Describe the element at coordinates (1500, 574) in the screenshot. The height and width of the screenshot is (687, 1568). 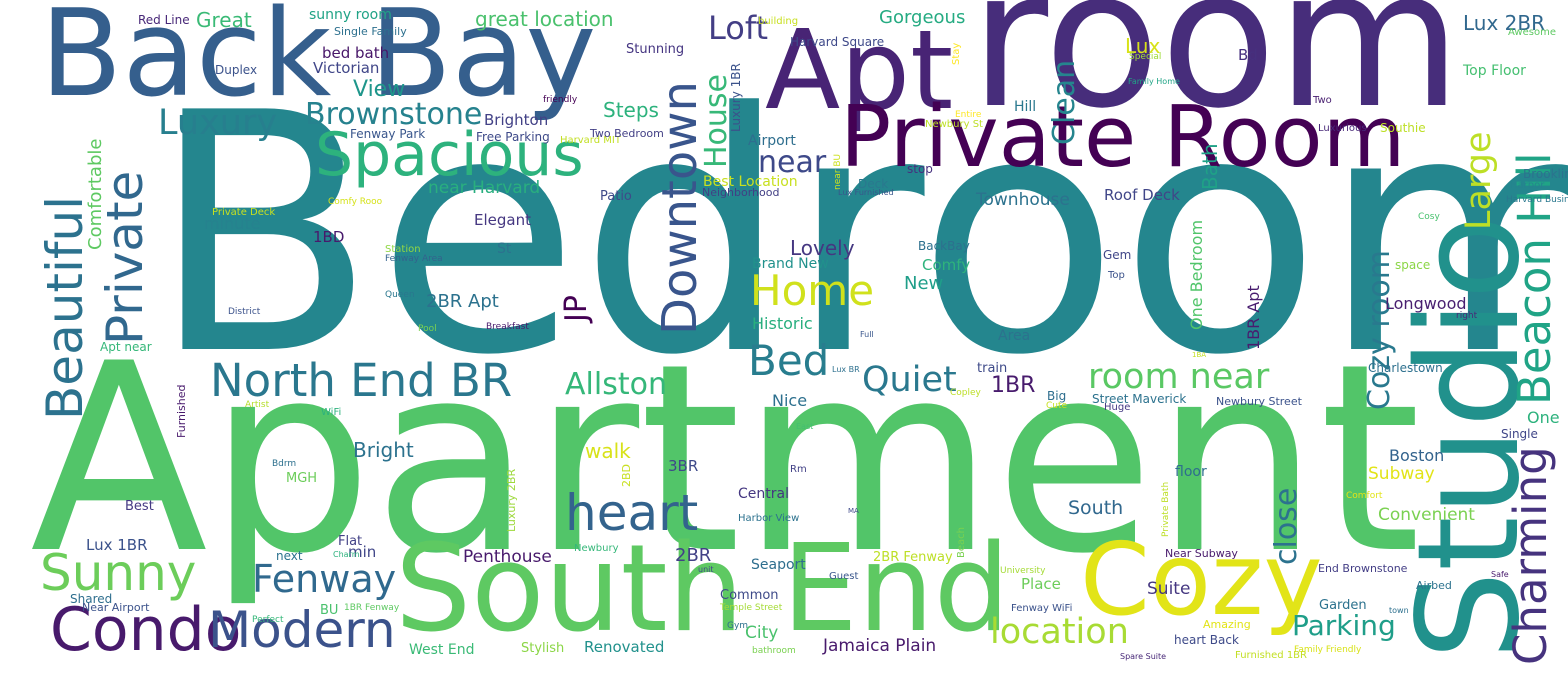
I see `word-safe: Safe` at that location.